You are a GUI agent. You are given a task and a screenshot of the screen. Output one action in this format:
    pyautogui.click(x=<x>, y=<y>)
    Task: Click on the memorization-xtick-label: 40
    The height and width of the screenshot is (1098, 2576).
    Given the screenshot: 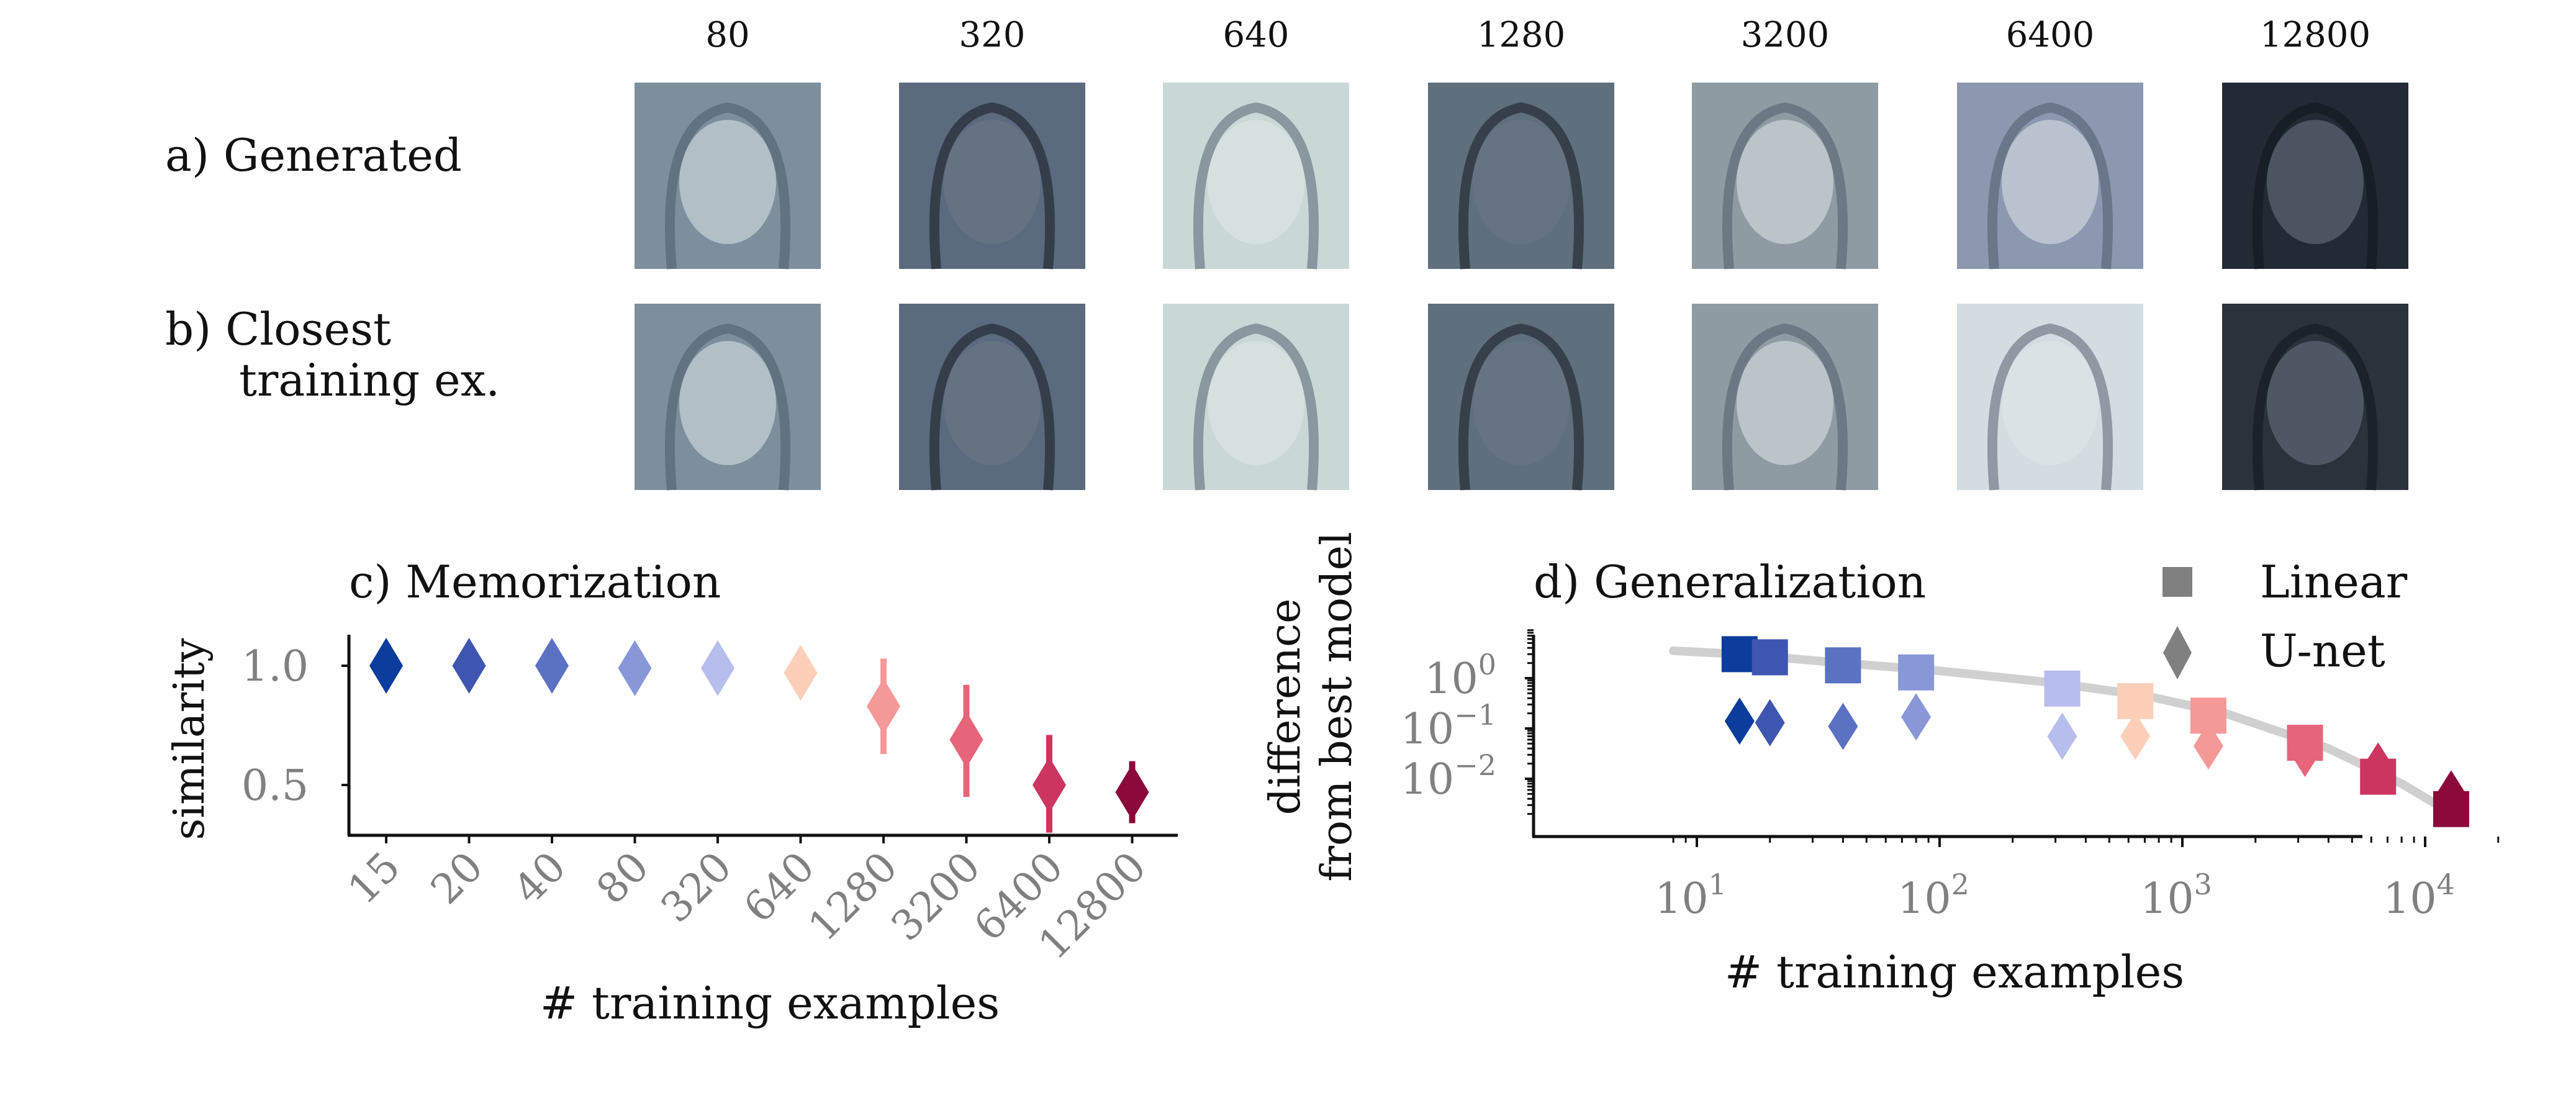 What is the action you would take?
    pyautogui.click(x=539, y=878)
    